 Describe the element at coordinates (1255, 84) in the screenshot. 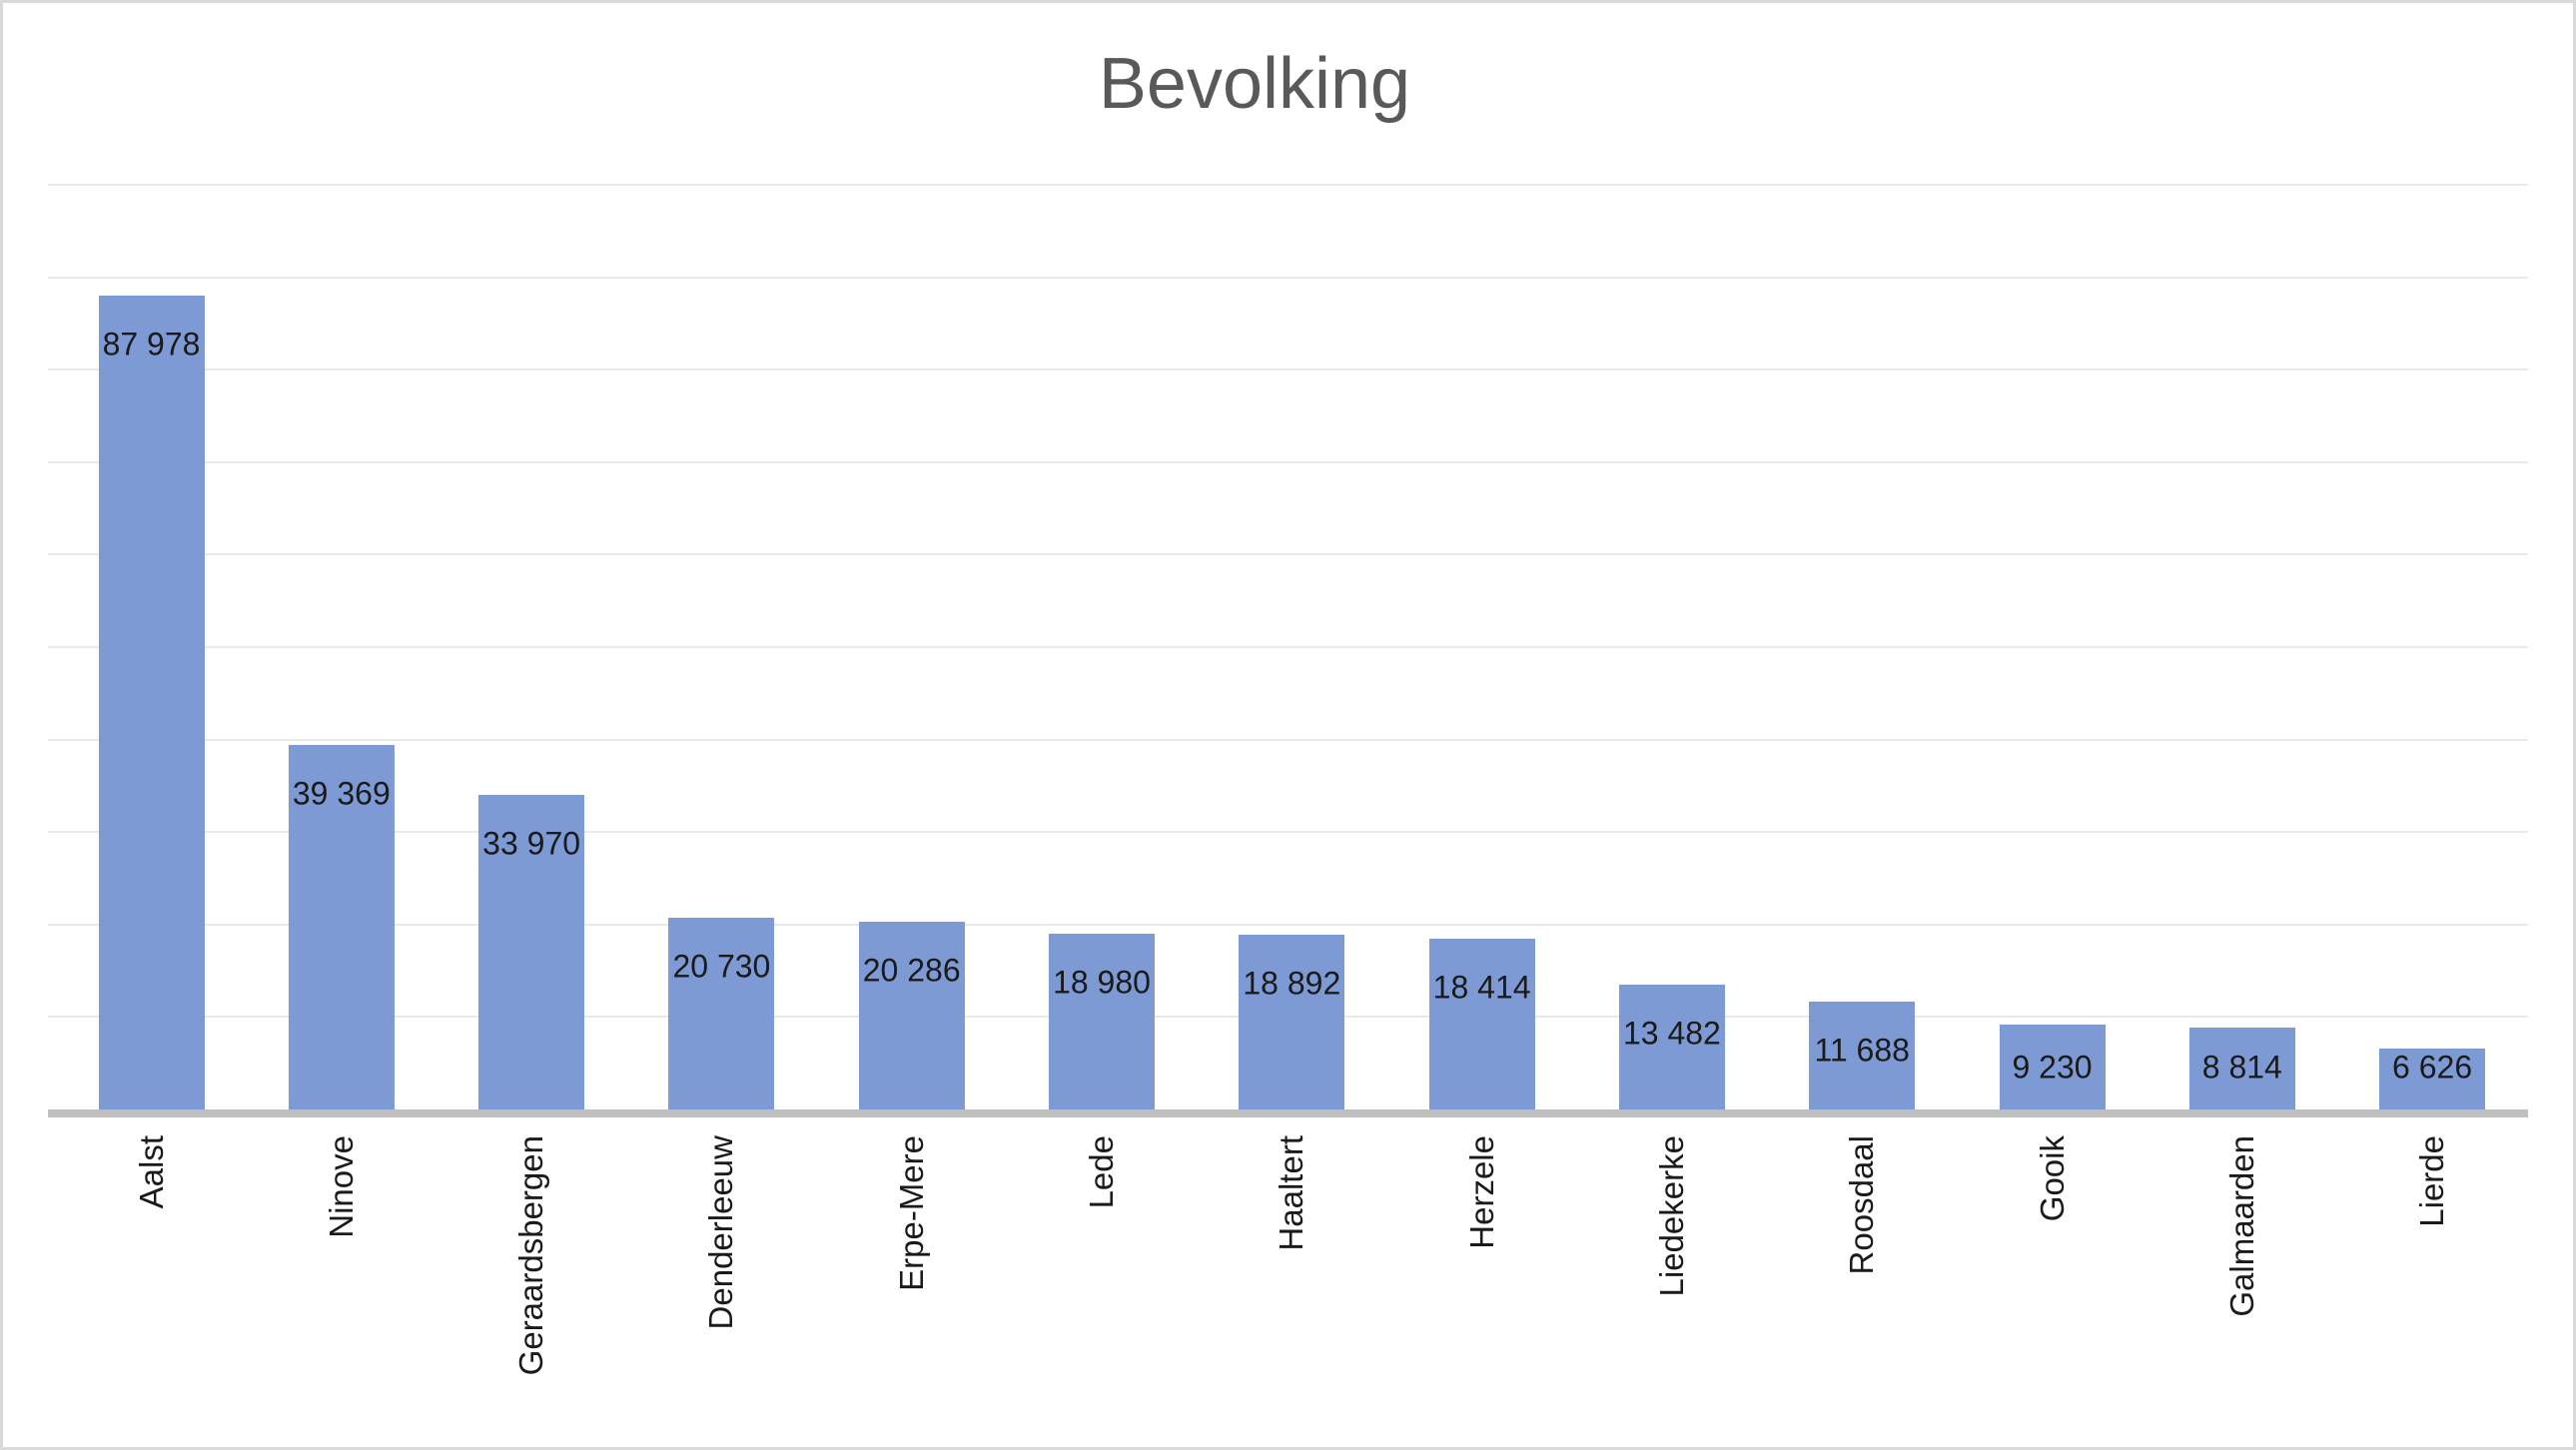

I see `chart-title: Bevolking` at that location.